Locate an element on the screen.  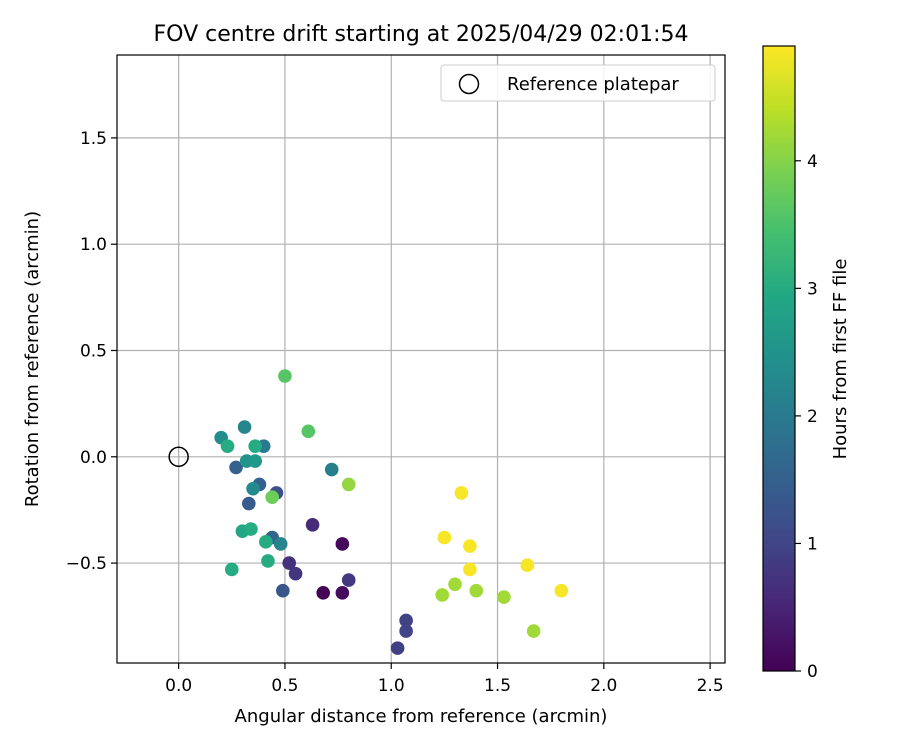
x-tick-label: 0.5 is located at coordinates (284, 686).